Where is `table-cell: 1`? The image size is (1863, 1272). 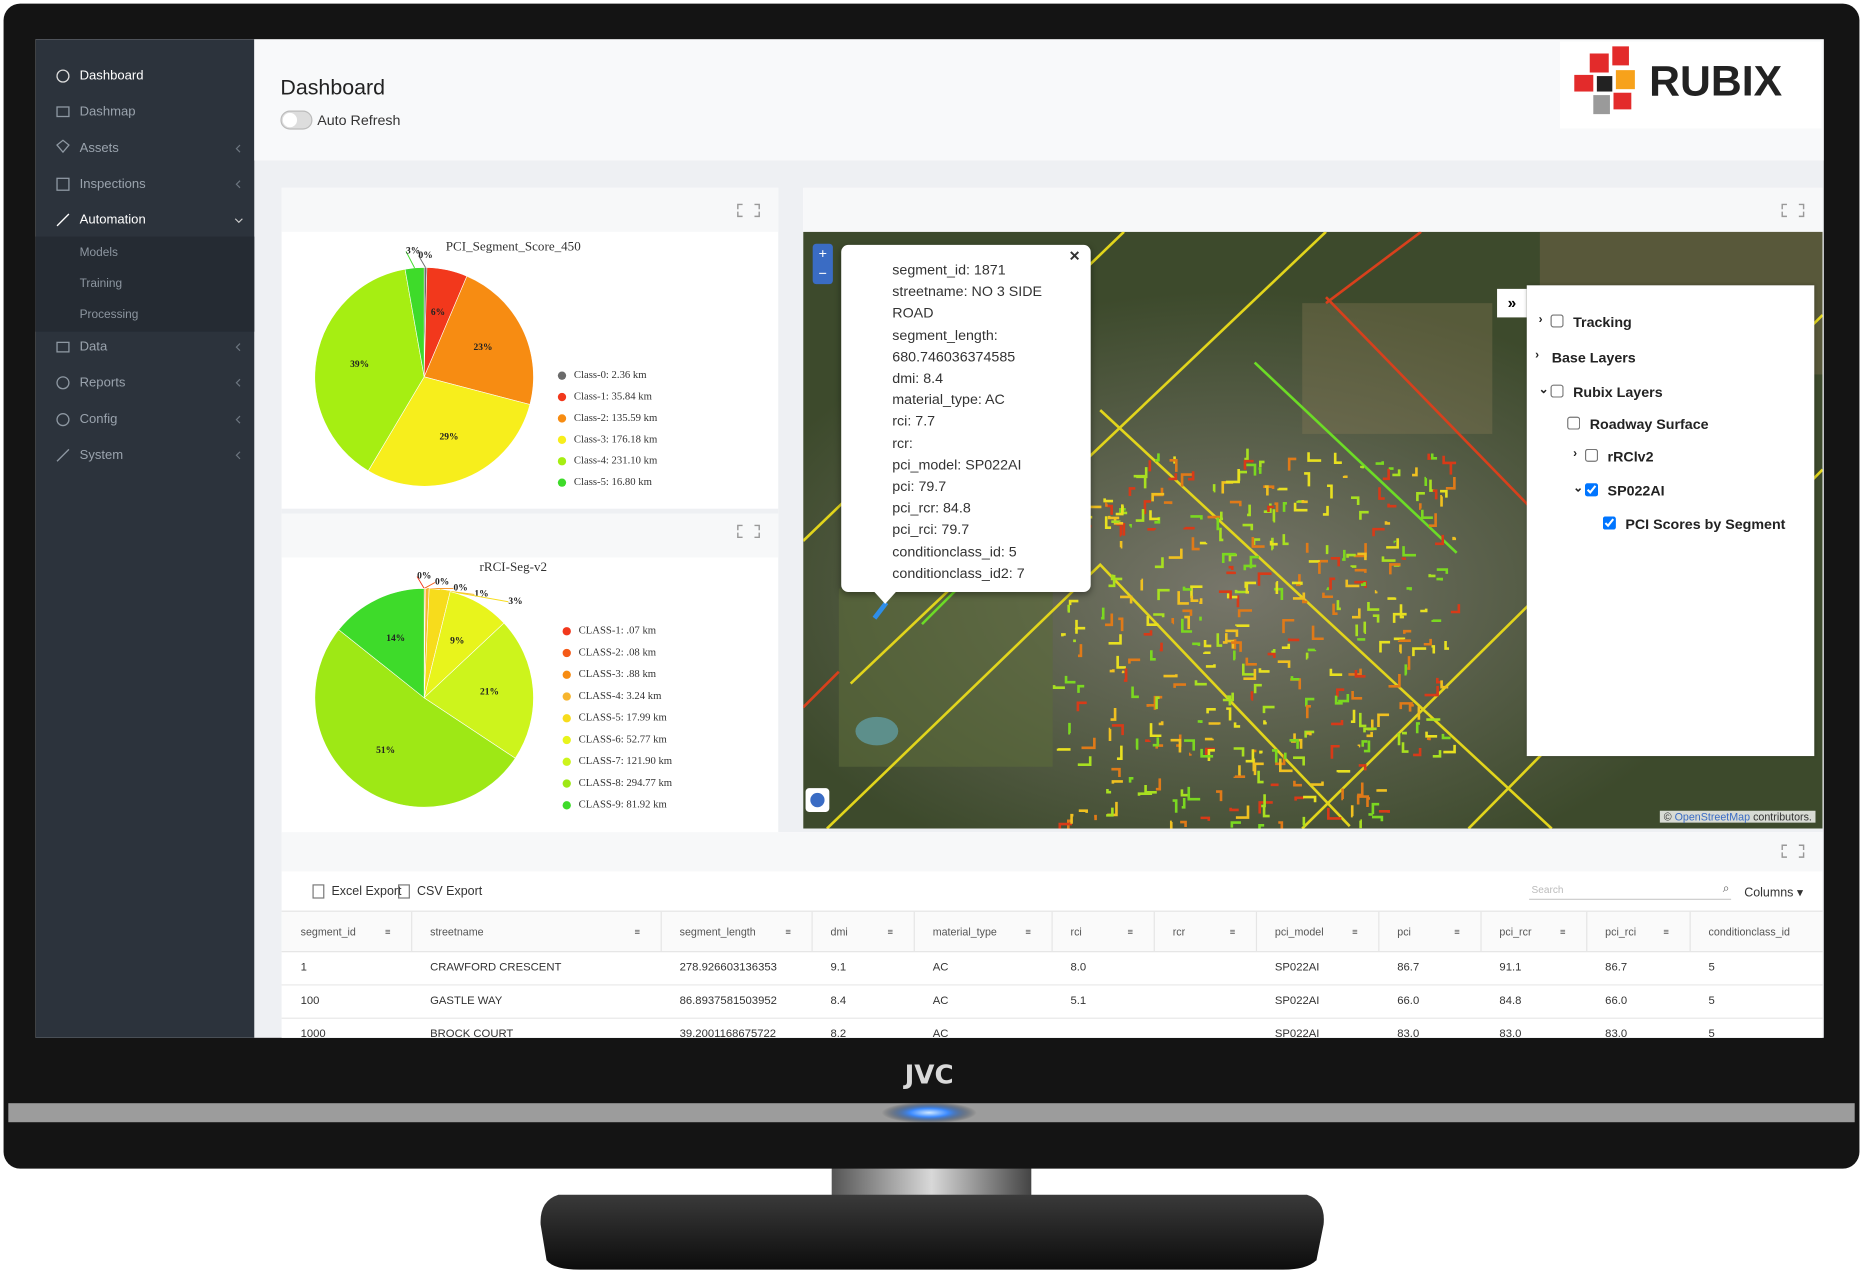 table-cell: 1 is located at coordinates (303, 968).